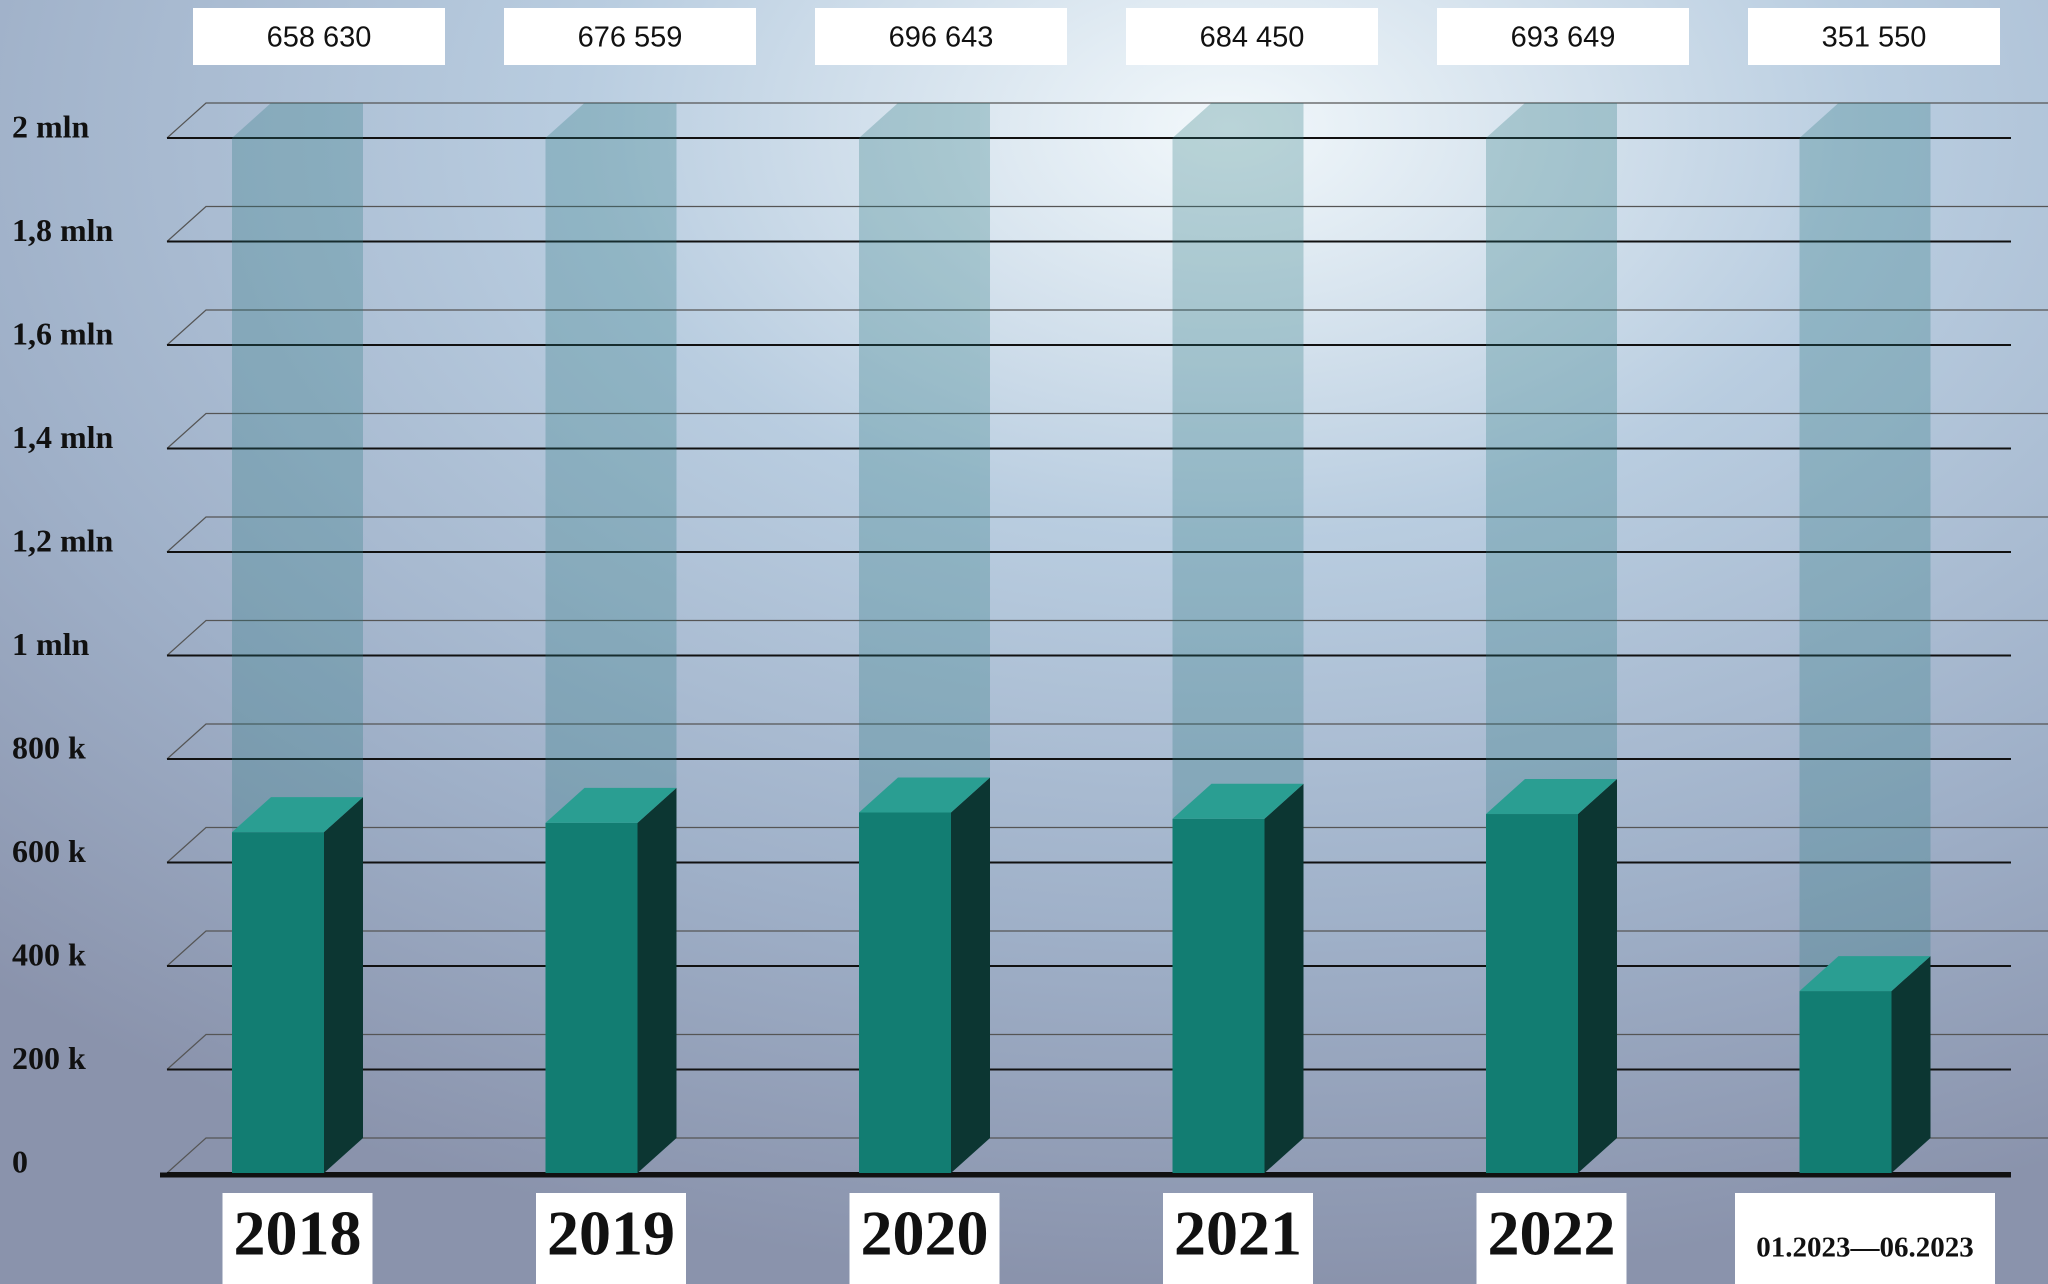  I want to click on value-label: 676 559, so click(630, 38).